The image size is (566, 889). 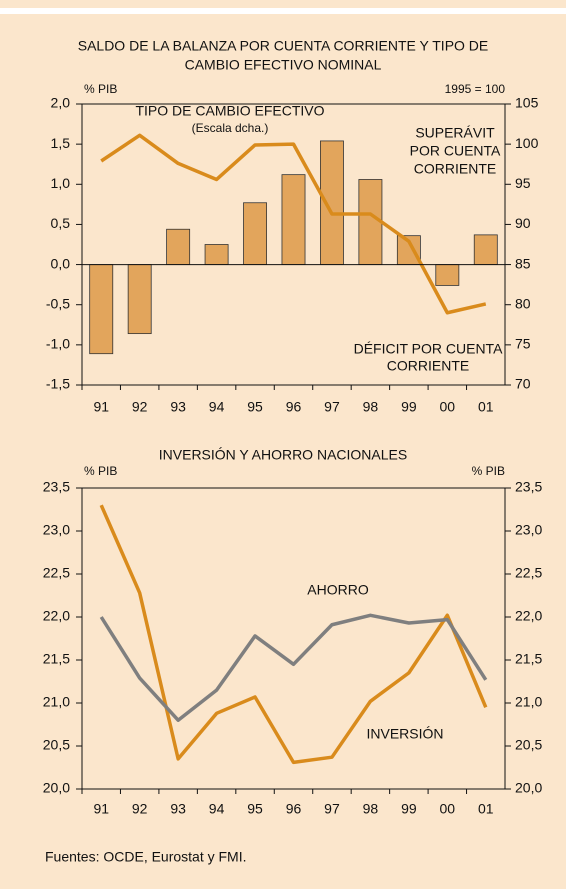 What do you see at coordinates (56, 487) in the screenshot?
I see `y-tick-label: 23,5` at bounding box center [56, 487].